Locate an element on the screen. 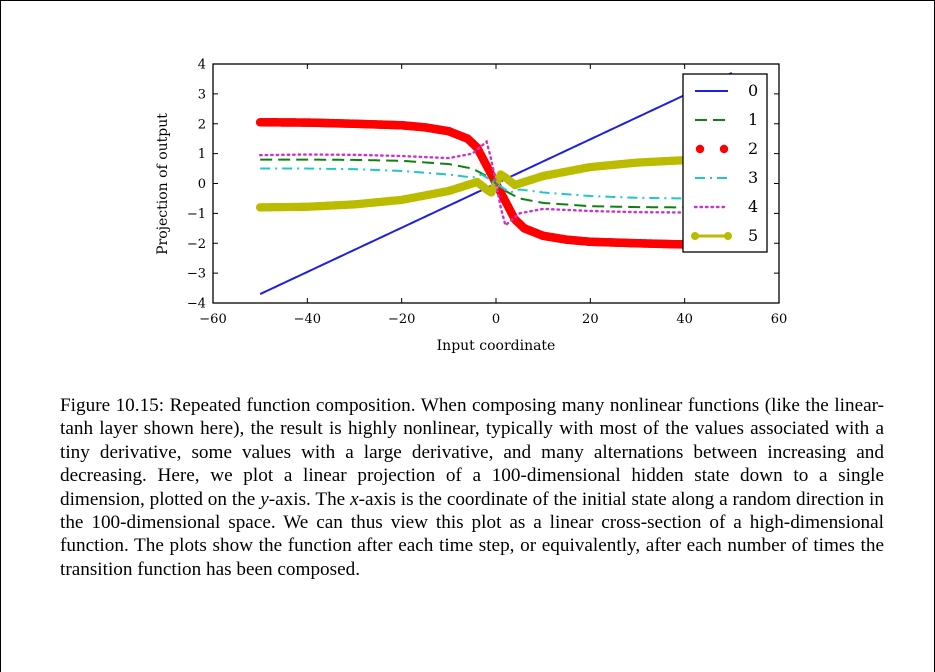  y-tick-label: −1 is located at coordinates (196, 214).